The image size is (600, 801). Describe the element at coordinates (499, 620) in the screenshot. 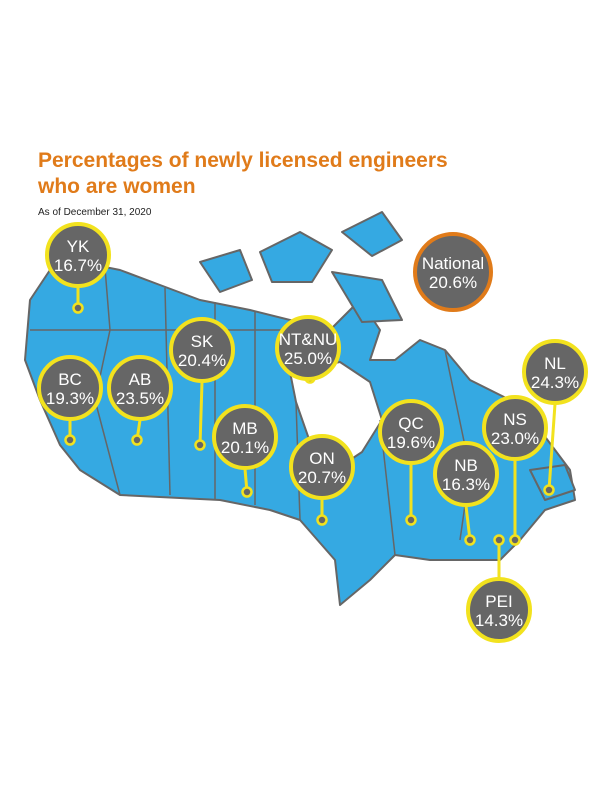

I see `region-percent: 14.3%` at that location.